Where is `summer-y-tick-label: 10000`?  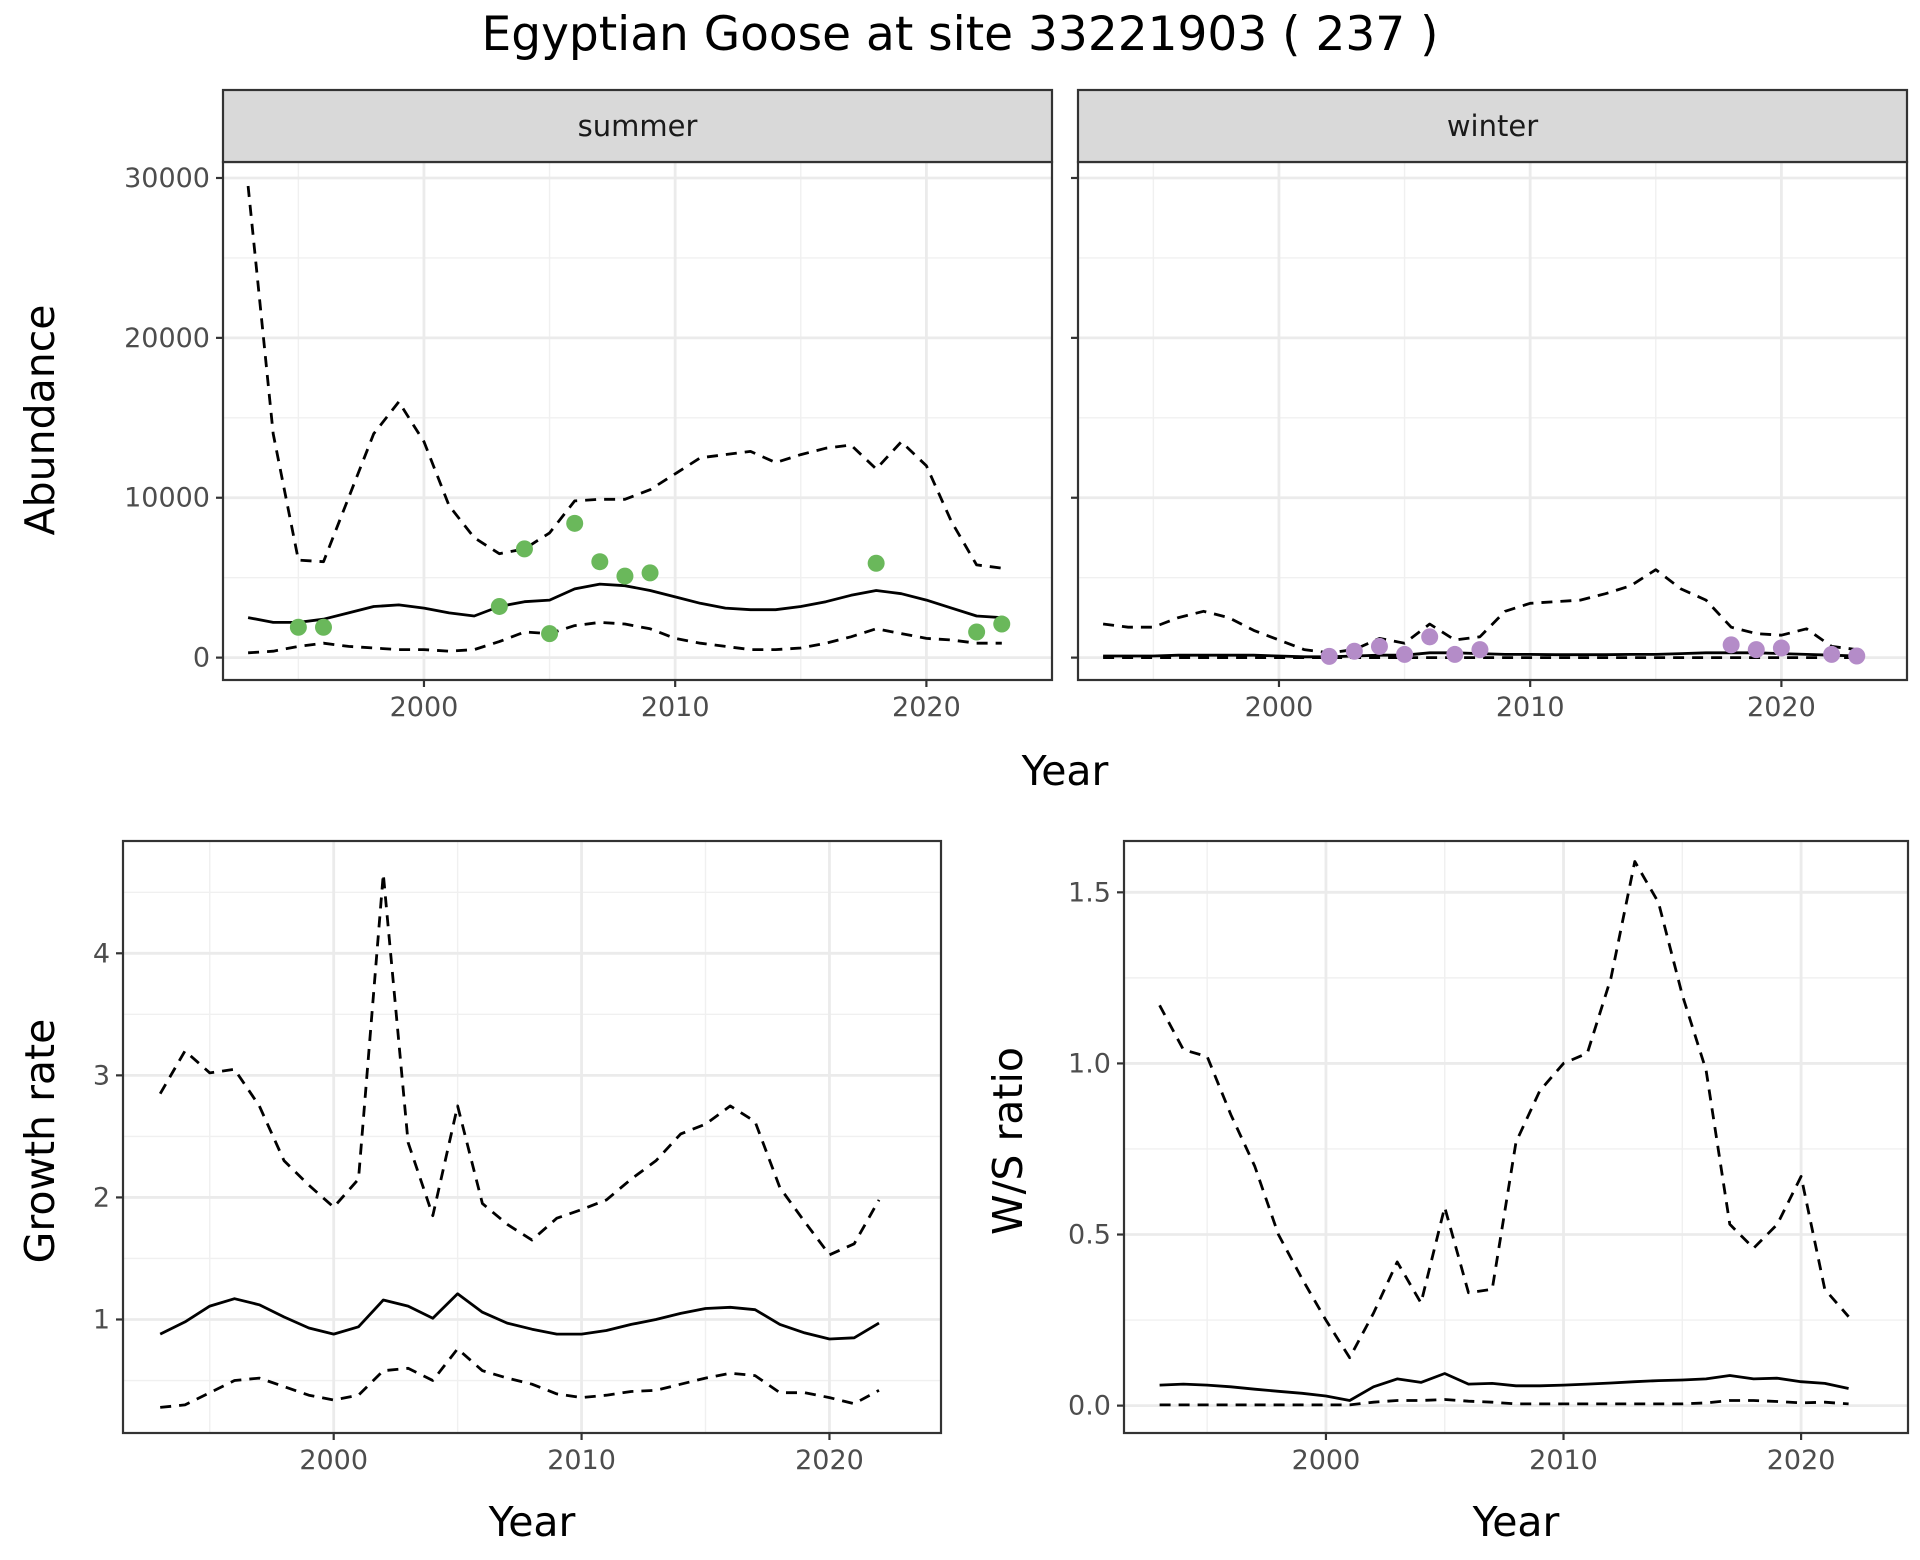
summer-y-tick-label: 10000 is located at coordinates (167, 498).